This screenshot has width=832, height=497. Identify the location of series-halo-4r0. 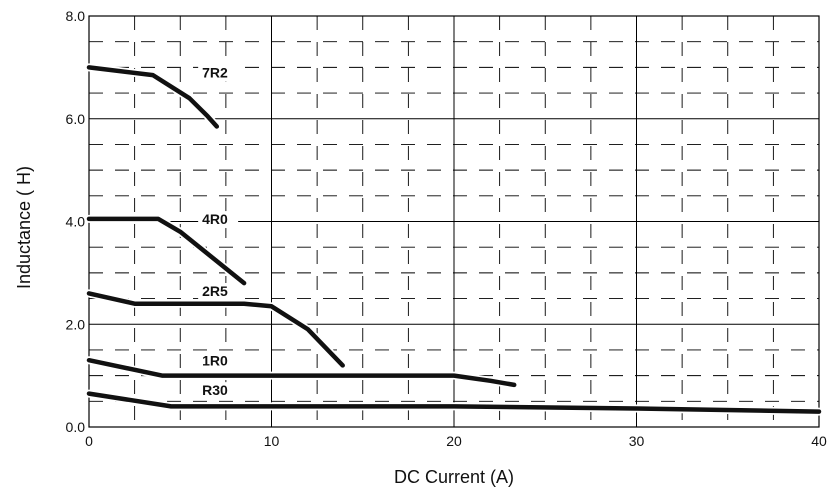
(167, 251).